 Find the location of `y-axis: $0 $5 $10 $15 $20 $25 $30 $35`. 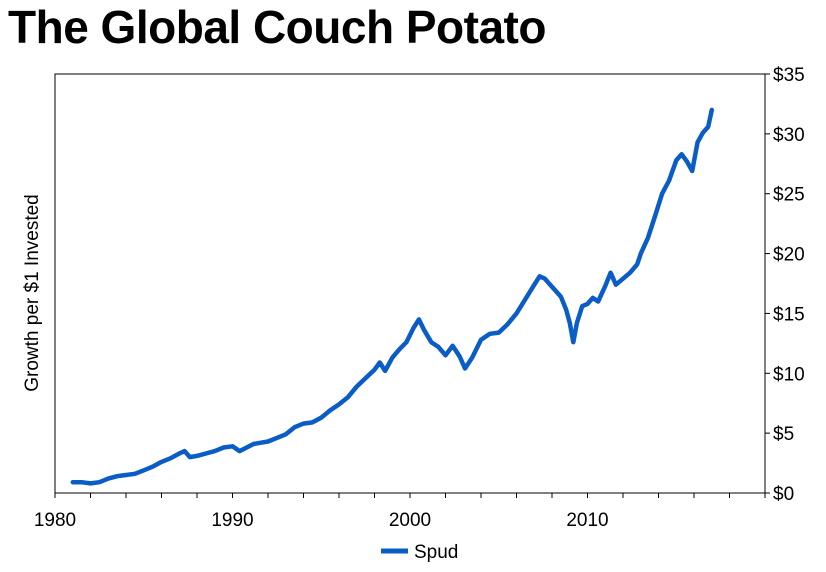

y-axis: $0 $5 $10 $15 $20 $25 $30 $35 is located at coordinates (785, 285).